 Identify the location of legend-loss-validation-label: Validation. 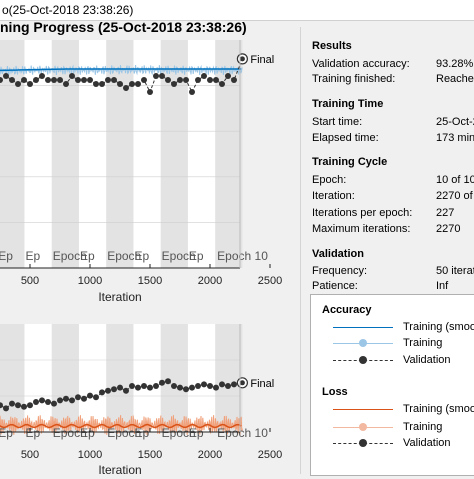
(427, 443).